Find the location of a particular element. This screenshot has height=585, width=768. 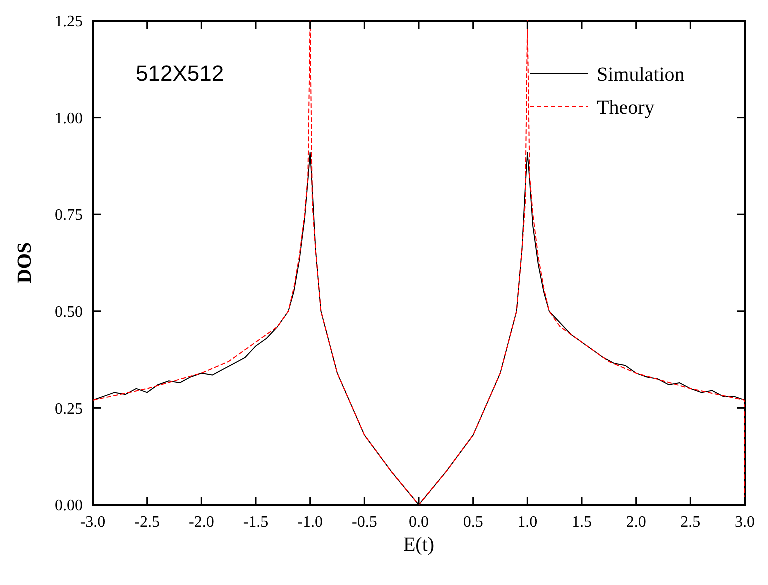

x-tick-label: 3.0 is located at coordinates (745, 522).